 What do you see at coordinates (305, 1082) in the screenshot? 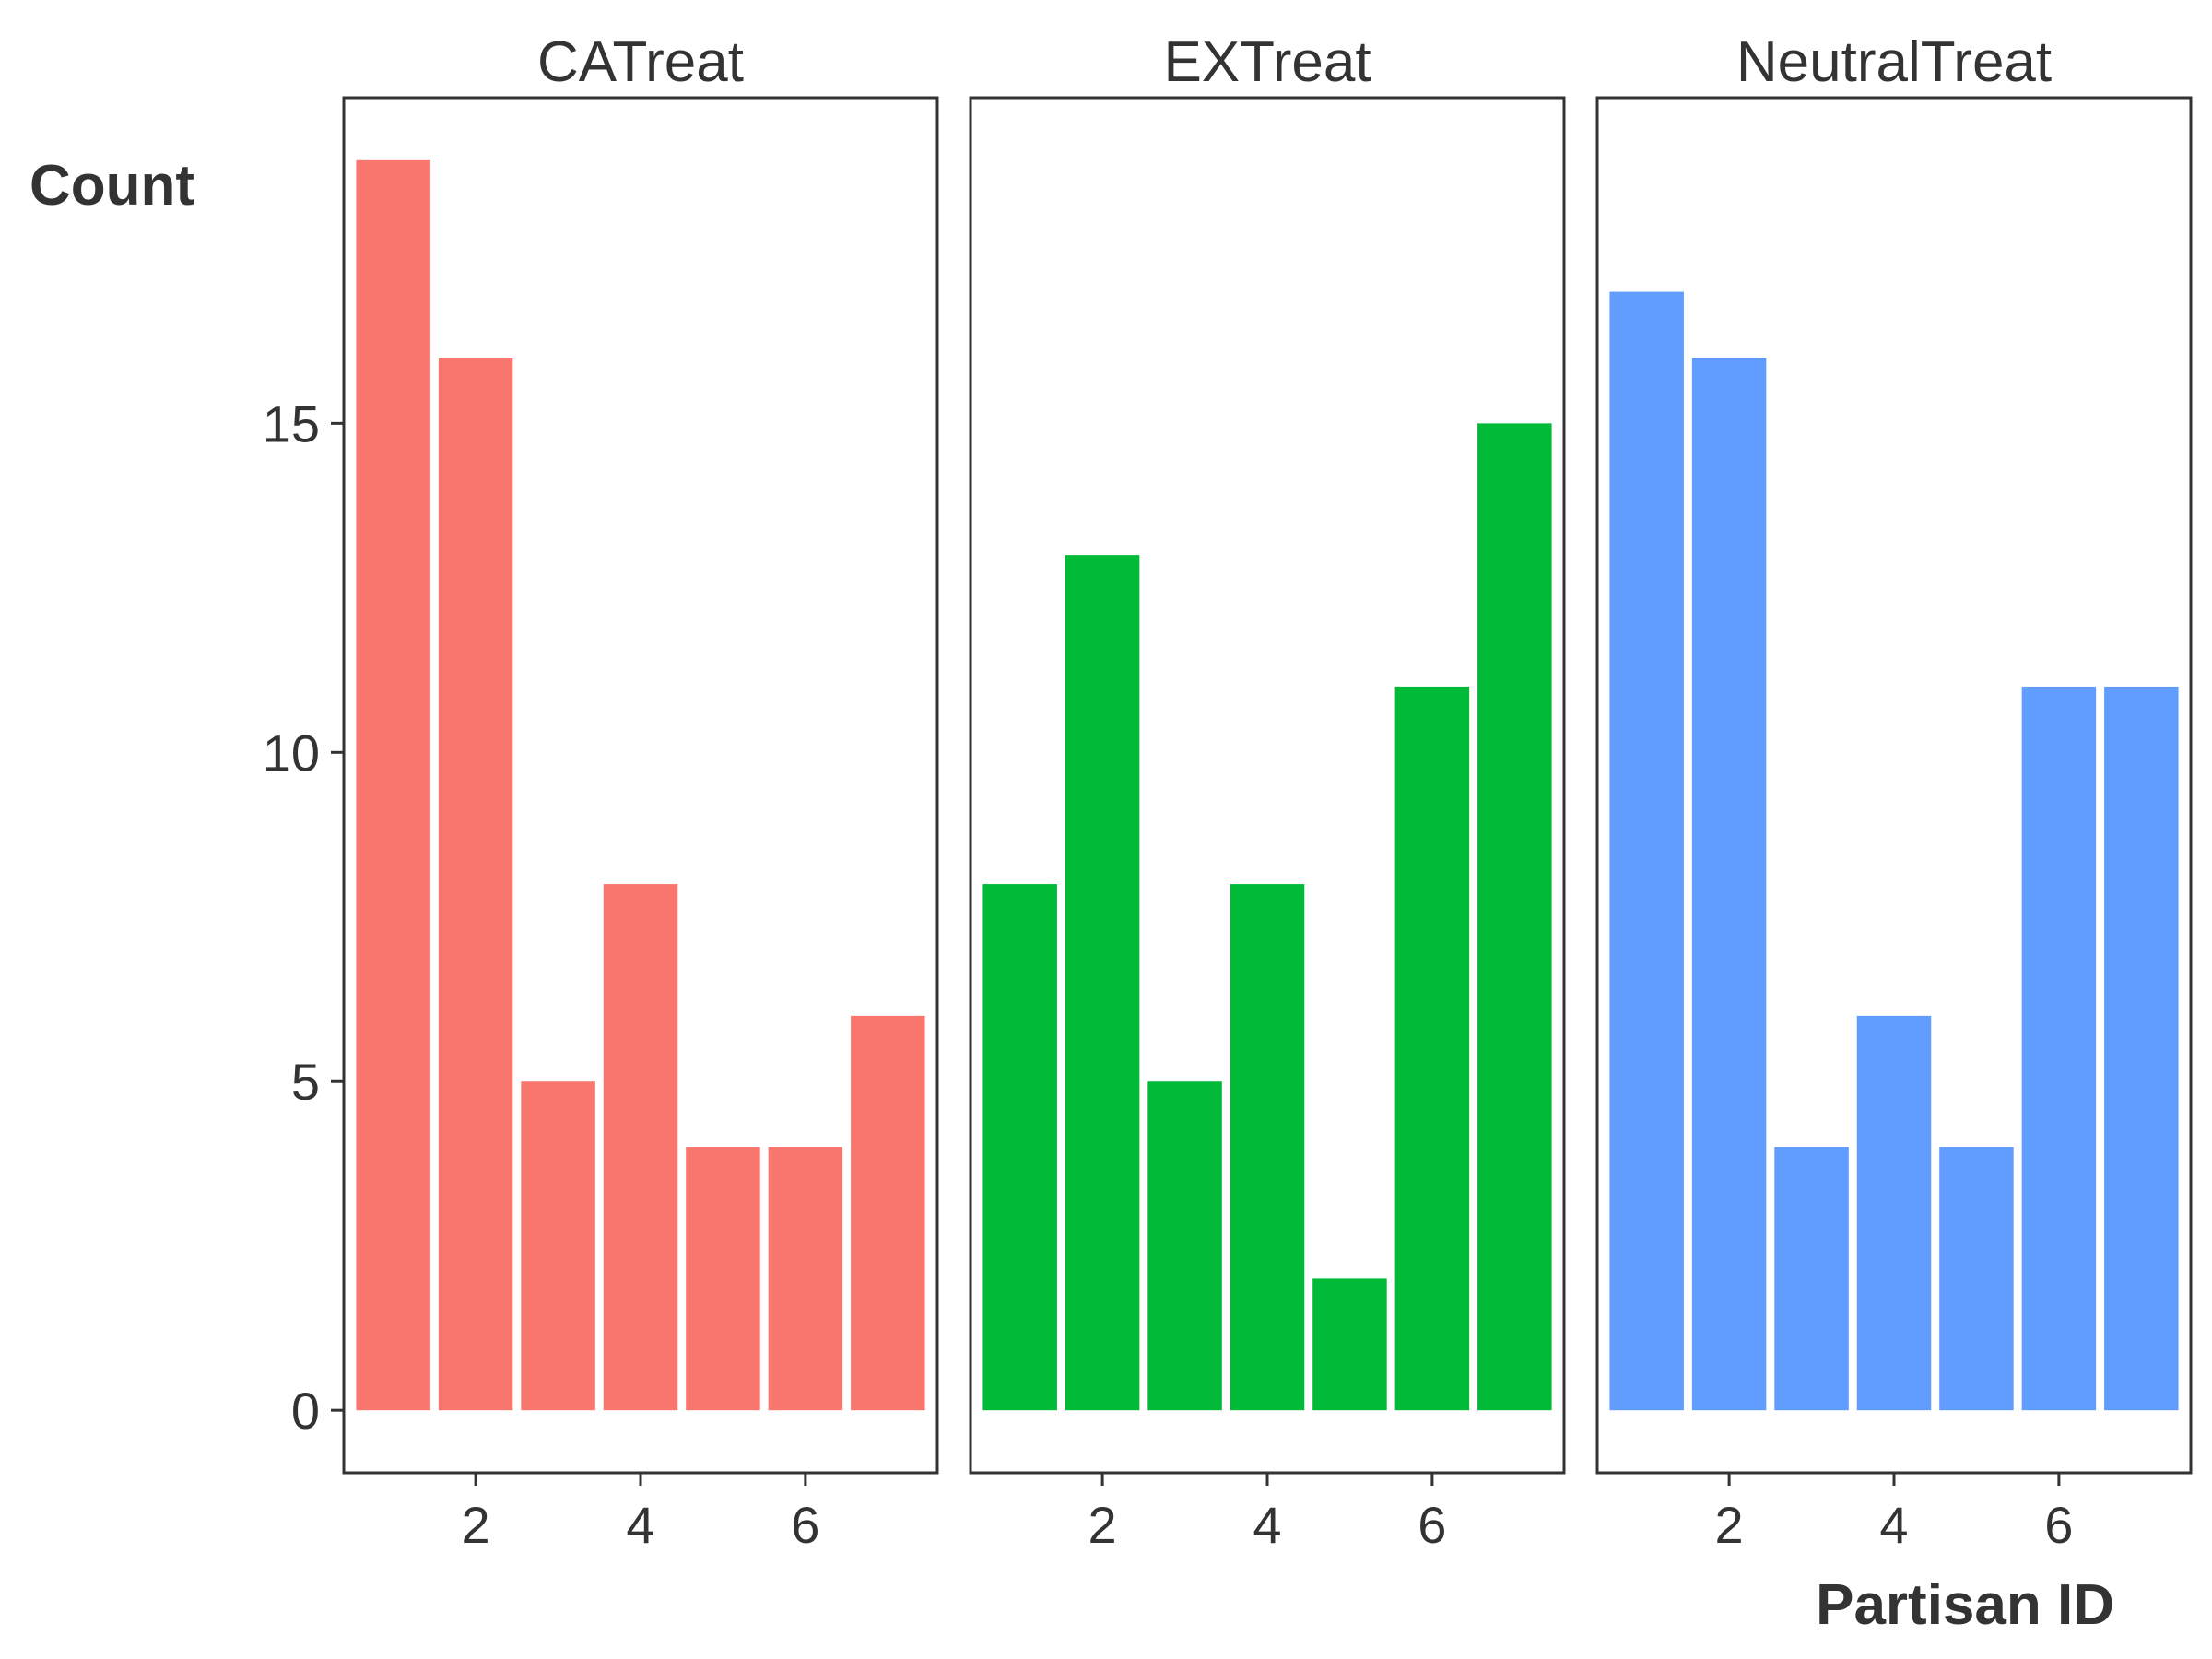
I see `y-tick-label: 5` at bounding box center [305, 1082].